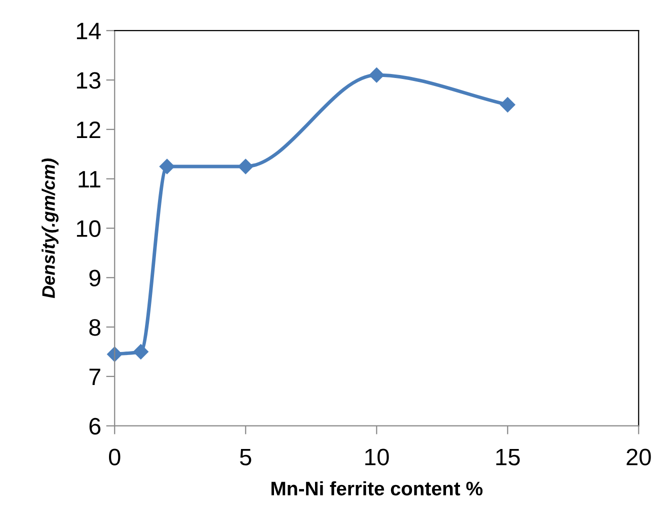 The height and width of the screenshot is (510, 655). What do you see at coordinates (94, 327) in the screenshot?
I see `y-tick-label: 8` at bounding box center [94, 327].